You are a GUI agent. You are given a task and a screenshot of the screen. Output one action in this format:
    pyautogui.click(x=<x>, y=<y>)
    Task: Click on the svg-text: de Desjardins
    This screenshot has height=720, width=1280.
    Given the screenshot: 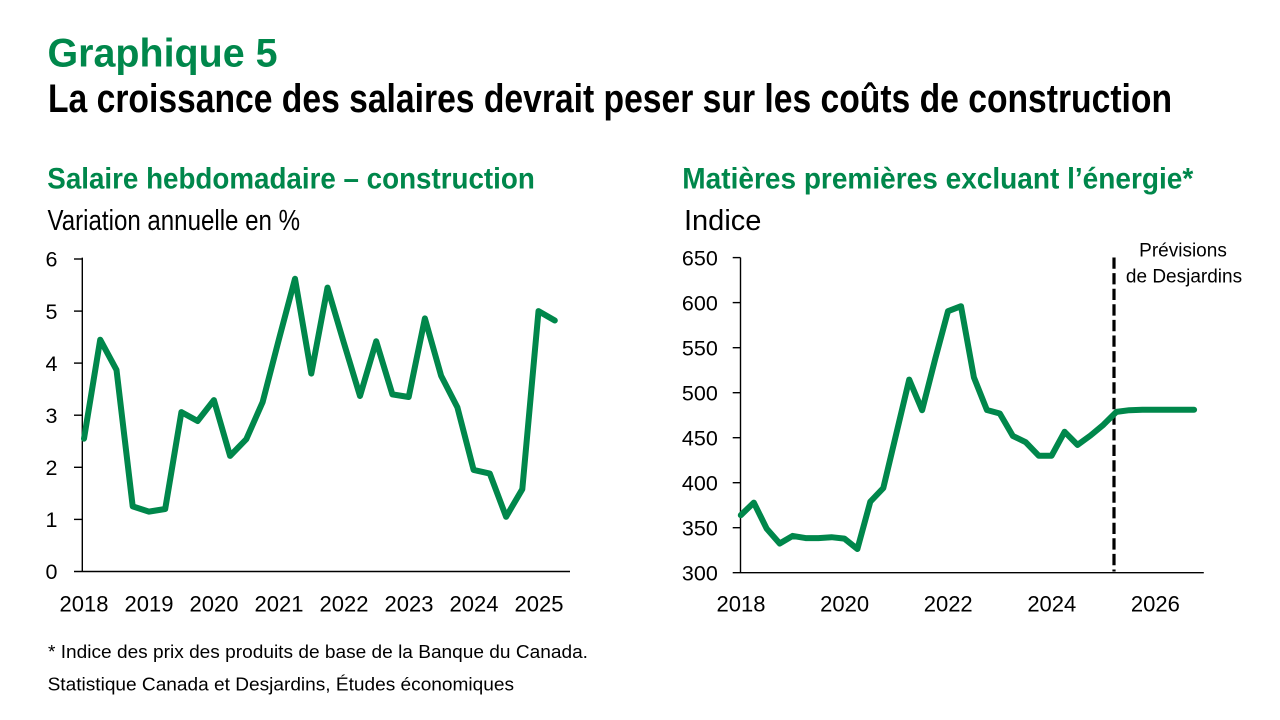 What is the action you would take?
    pyautogui.click(x=1184, y=276)
    